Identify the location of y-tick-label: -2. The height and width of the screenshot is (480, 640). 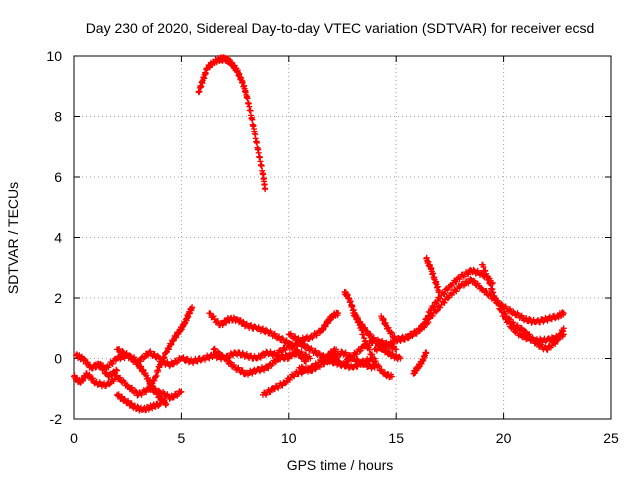
(56, 419).